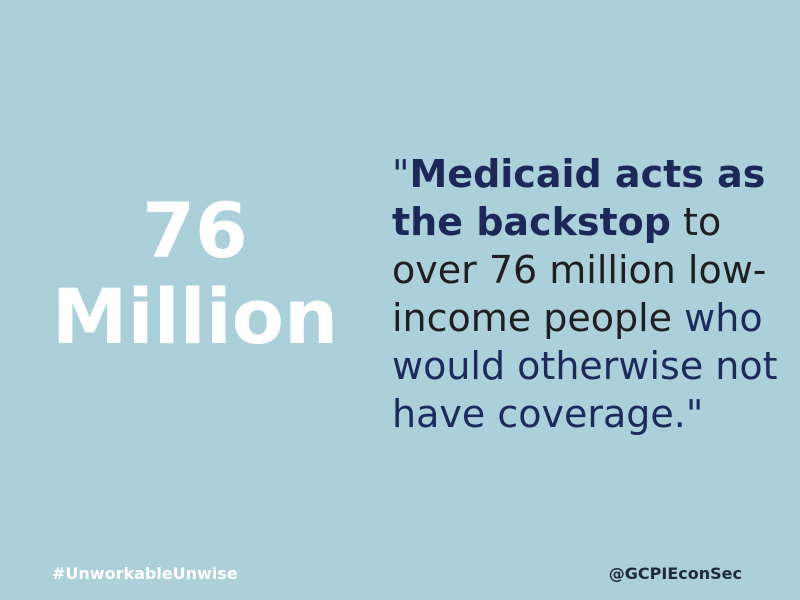  Describe the element at coordinates (579, 198) in the screenshot. I see `quote-emphasis: Medicaid acts as the backstop` at that location.